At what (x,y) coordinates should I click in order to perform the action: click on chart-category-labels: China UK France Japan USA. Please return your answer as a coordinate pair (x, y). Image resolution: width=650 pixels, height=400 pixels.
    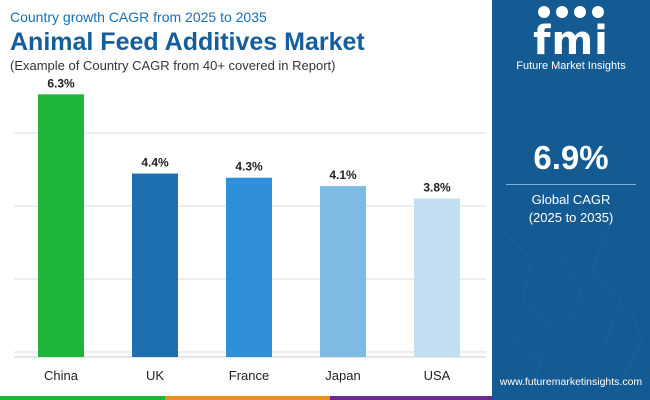
    Looking at the image, I should click on (247, 375).